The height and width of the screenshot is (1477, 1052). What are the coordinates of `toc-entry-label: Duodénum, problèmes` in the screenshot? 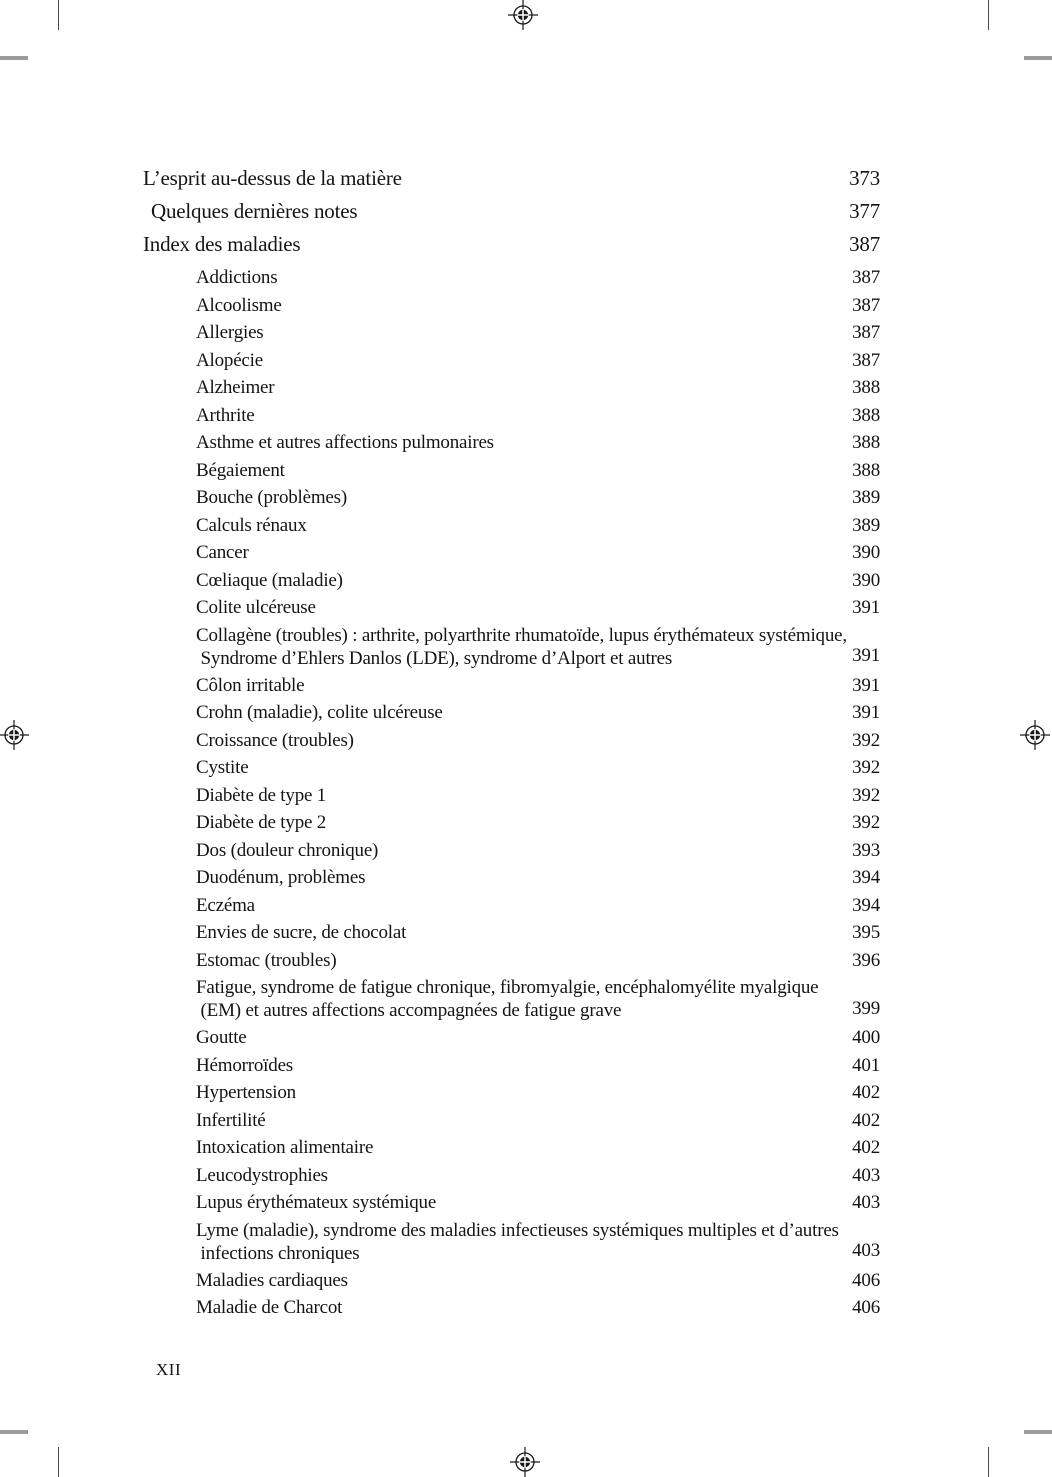 It's located at (281, 877).